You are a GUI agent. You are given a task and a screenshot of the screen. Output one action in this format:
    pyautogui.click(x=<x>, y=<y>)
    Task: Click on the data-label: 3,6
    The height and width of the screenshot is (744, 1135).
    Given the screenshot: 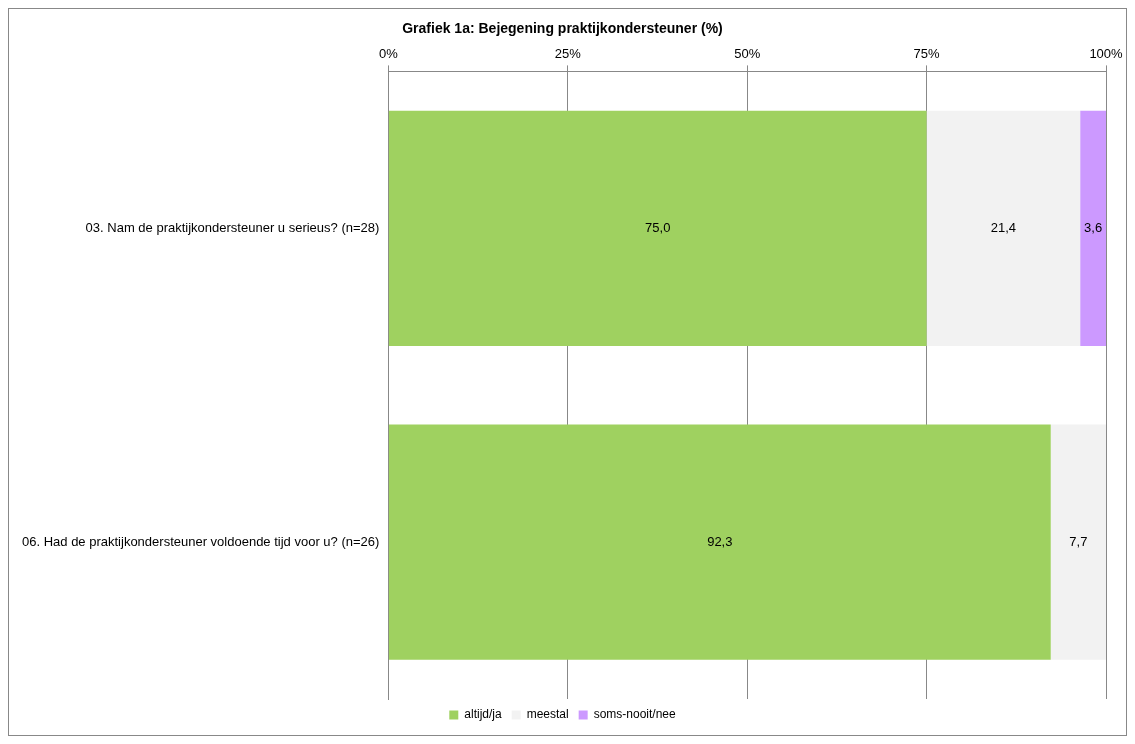 What is the action you would take?
    pyautogui.click(x=1093, y=227)
    